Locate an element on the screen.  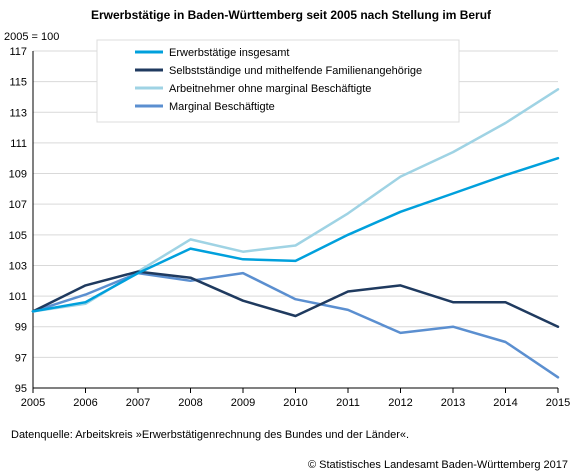
y-tick-label-101: 101 is located at coordinates (18, 297).